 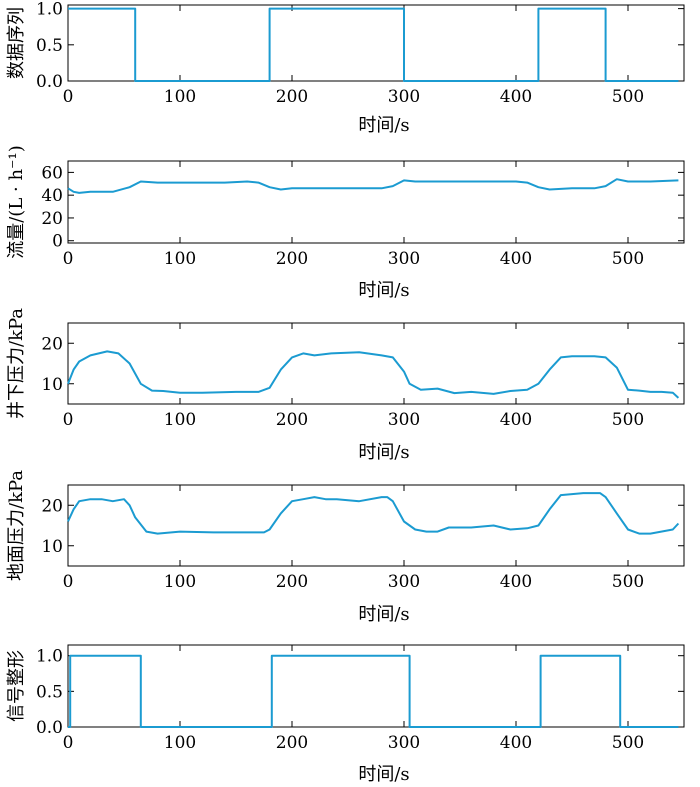 I want to click on y-tick-label: 60, so click(x=52, y=173).